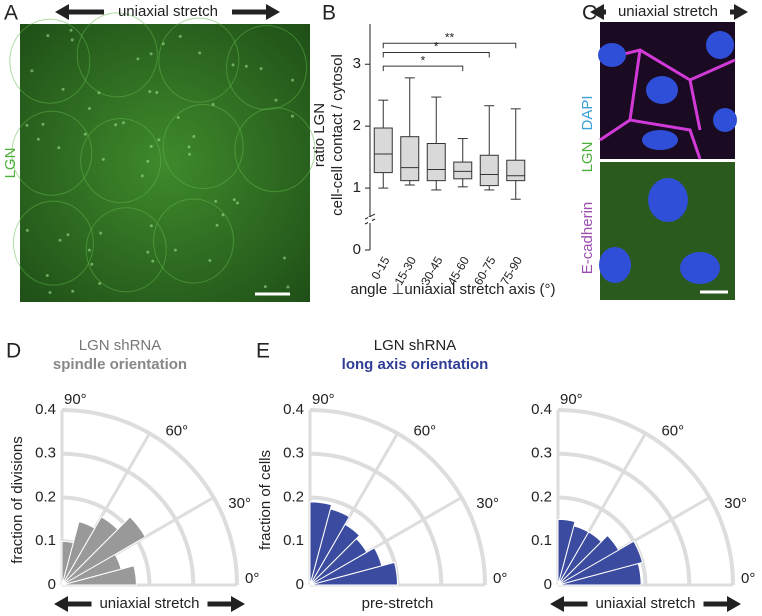 The image size is (762, 616). I want to click on y-tick-label: 3, so click(357, 63).